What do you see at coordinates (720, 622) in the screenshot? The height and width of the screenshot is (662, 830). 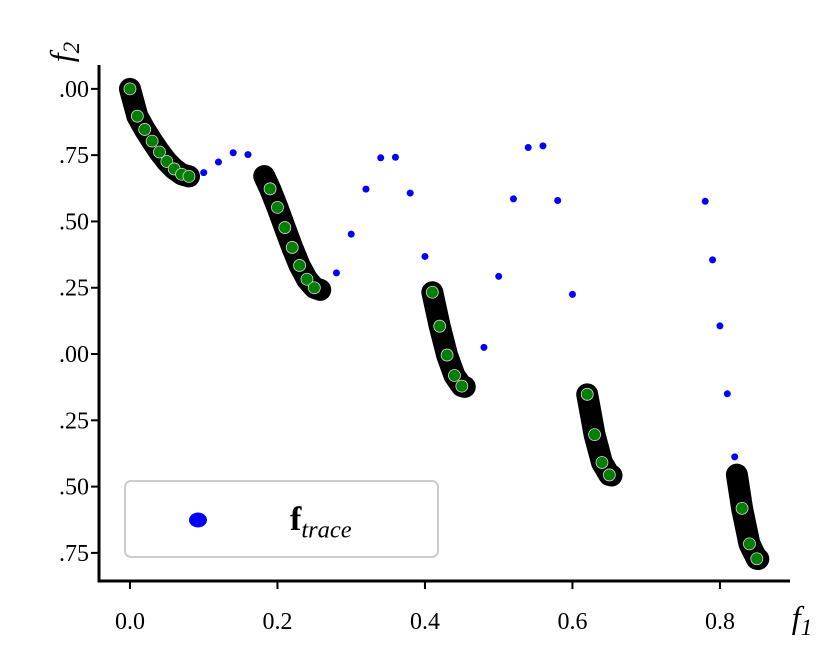 I see `x-tick-label: 0.8` at bounding box center [720, 622].